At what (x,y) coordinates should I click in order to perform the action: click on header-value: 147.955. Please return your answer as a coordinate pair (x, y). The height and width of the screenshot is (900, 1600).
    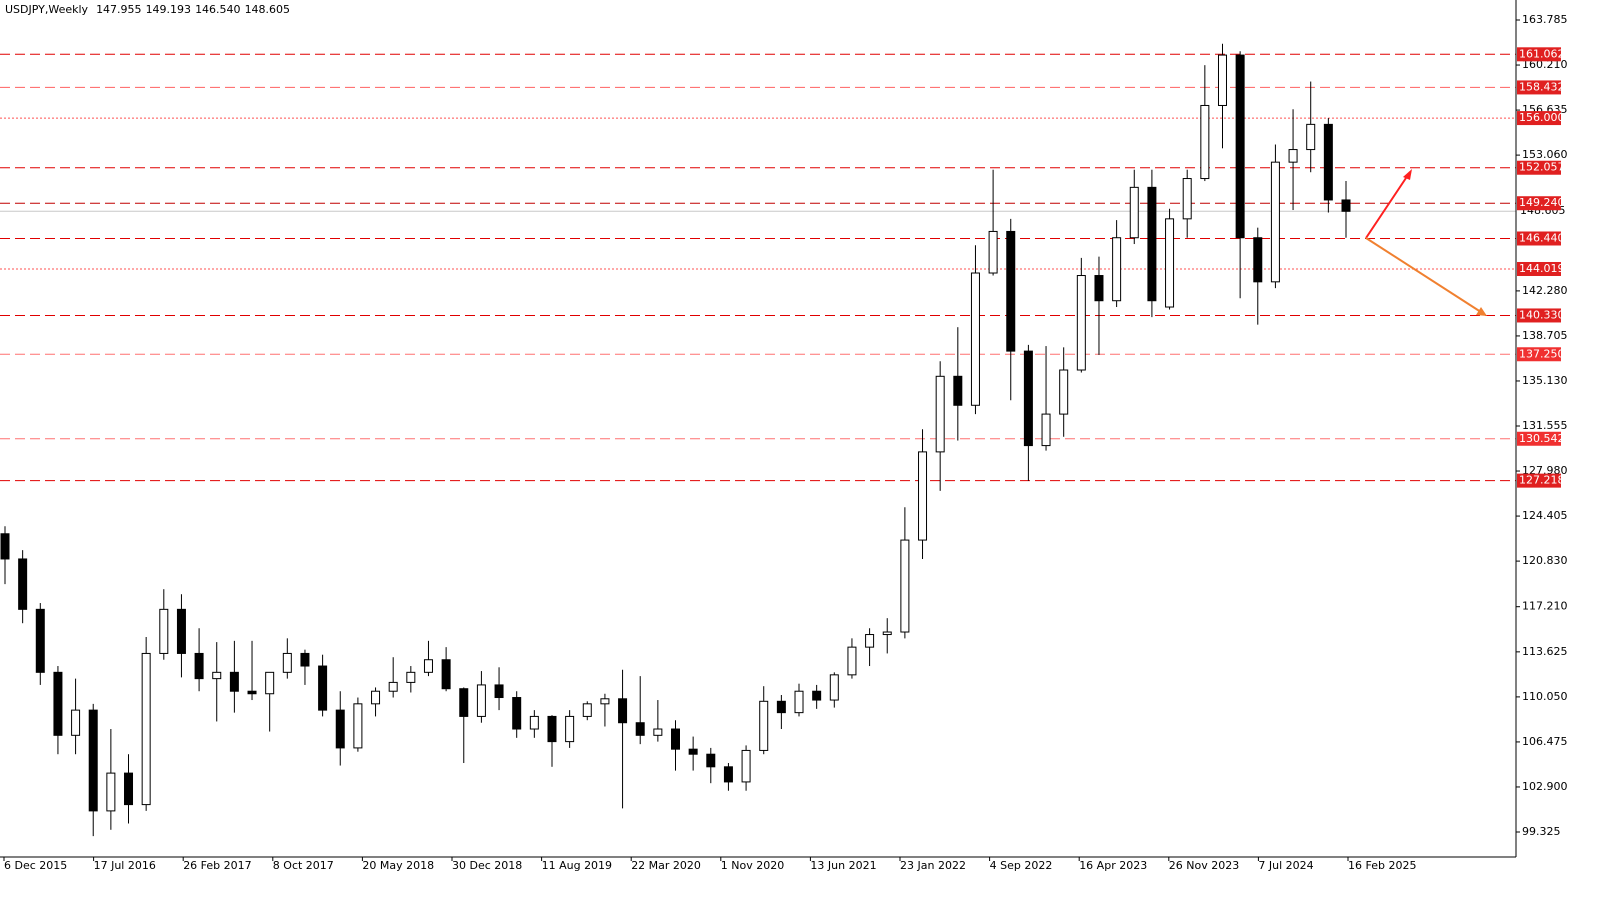
    Looking at the image, I should click on (119, 9).